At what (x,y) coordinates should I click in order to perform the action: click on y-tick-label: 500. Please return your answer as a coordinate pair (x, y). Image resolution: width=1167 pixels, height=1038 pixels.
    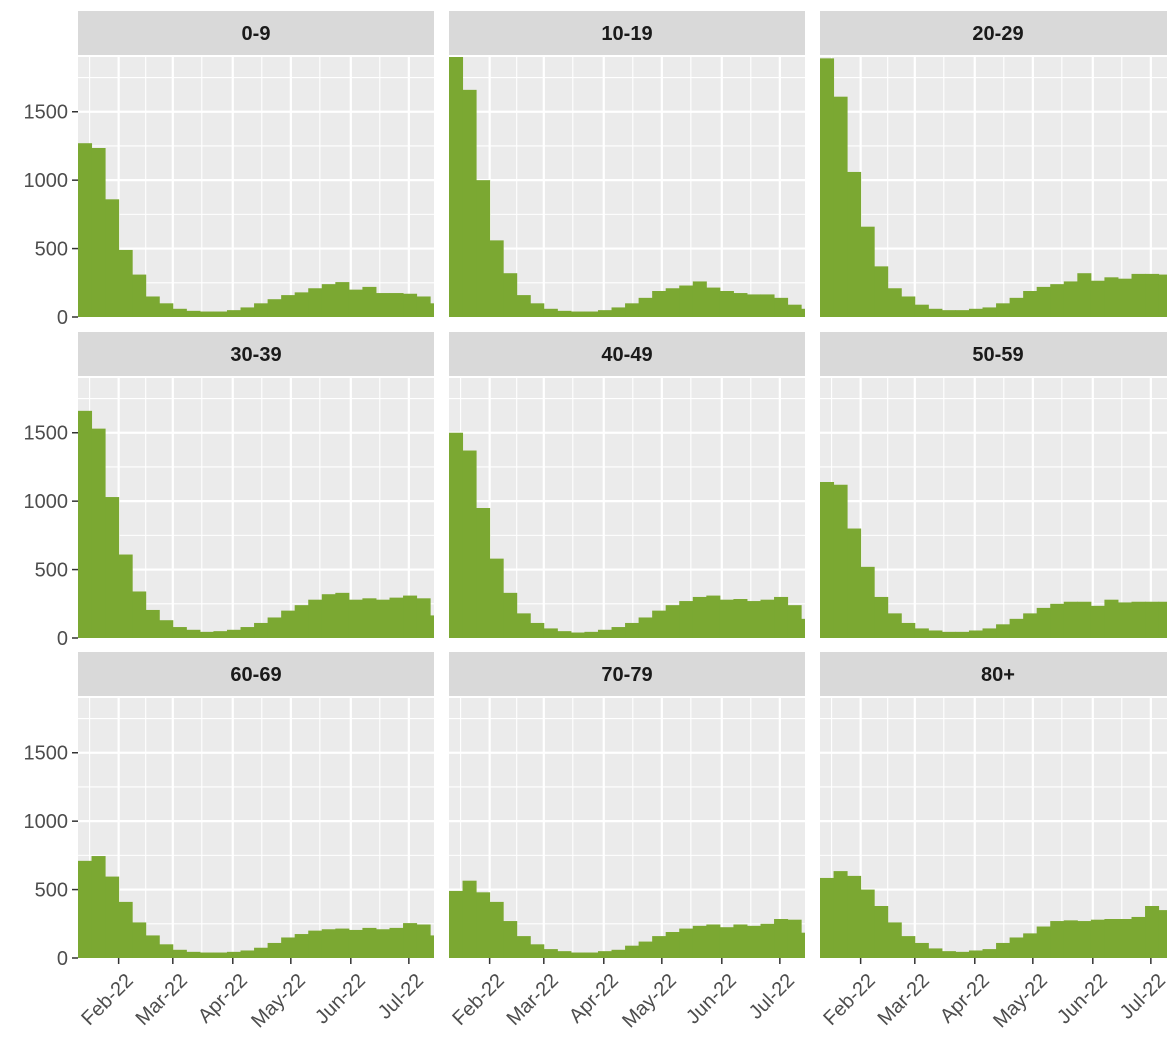
    Looking at the image, I should click on (51, 250).